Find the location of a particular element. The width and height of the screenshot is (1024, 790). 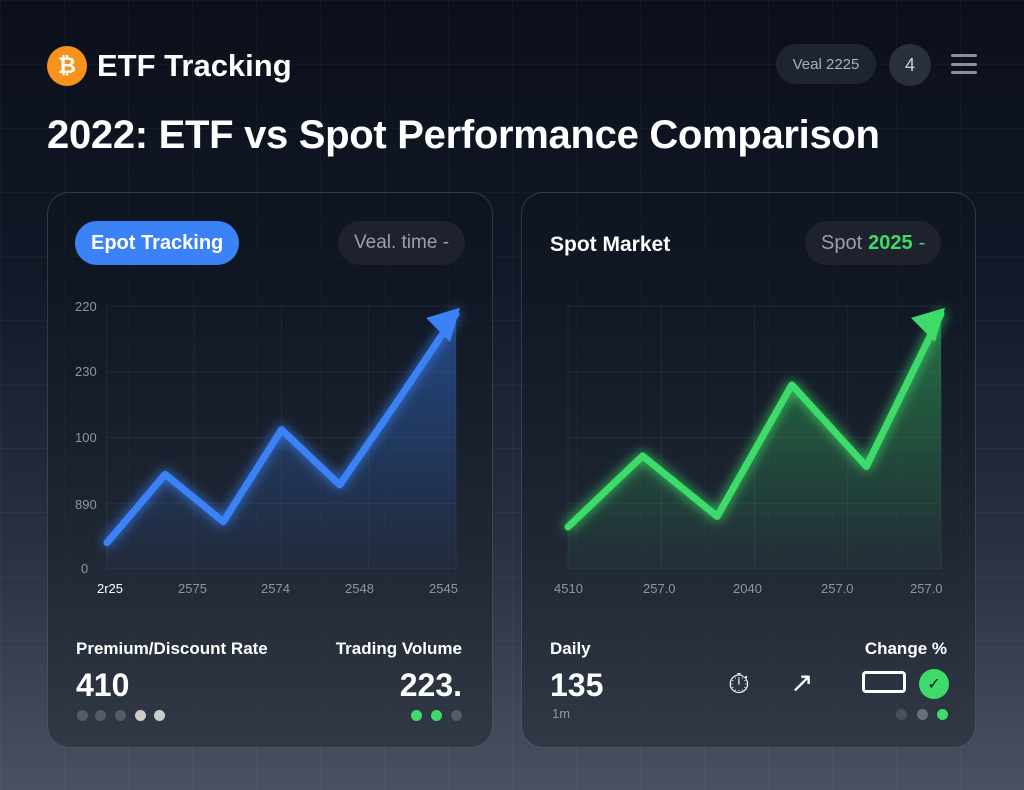

dropdown-prefix: Spot is located at coordinates (842, 242).